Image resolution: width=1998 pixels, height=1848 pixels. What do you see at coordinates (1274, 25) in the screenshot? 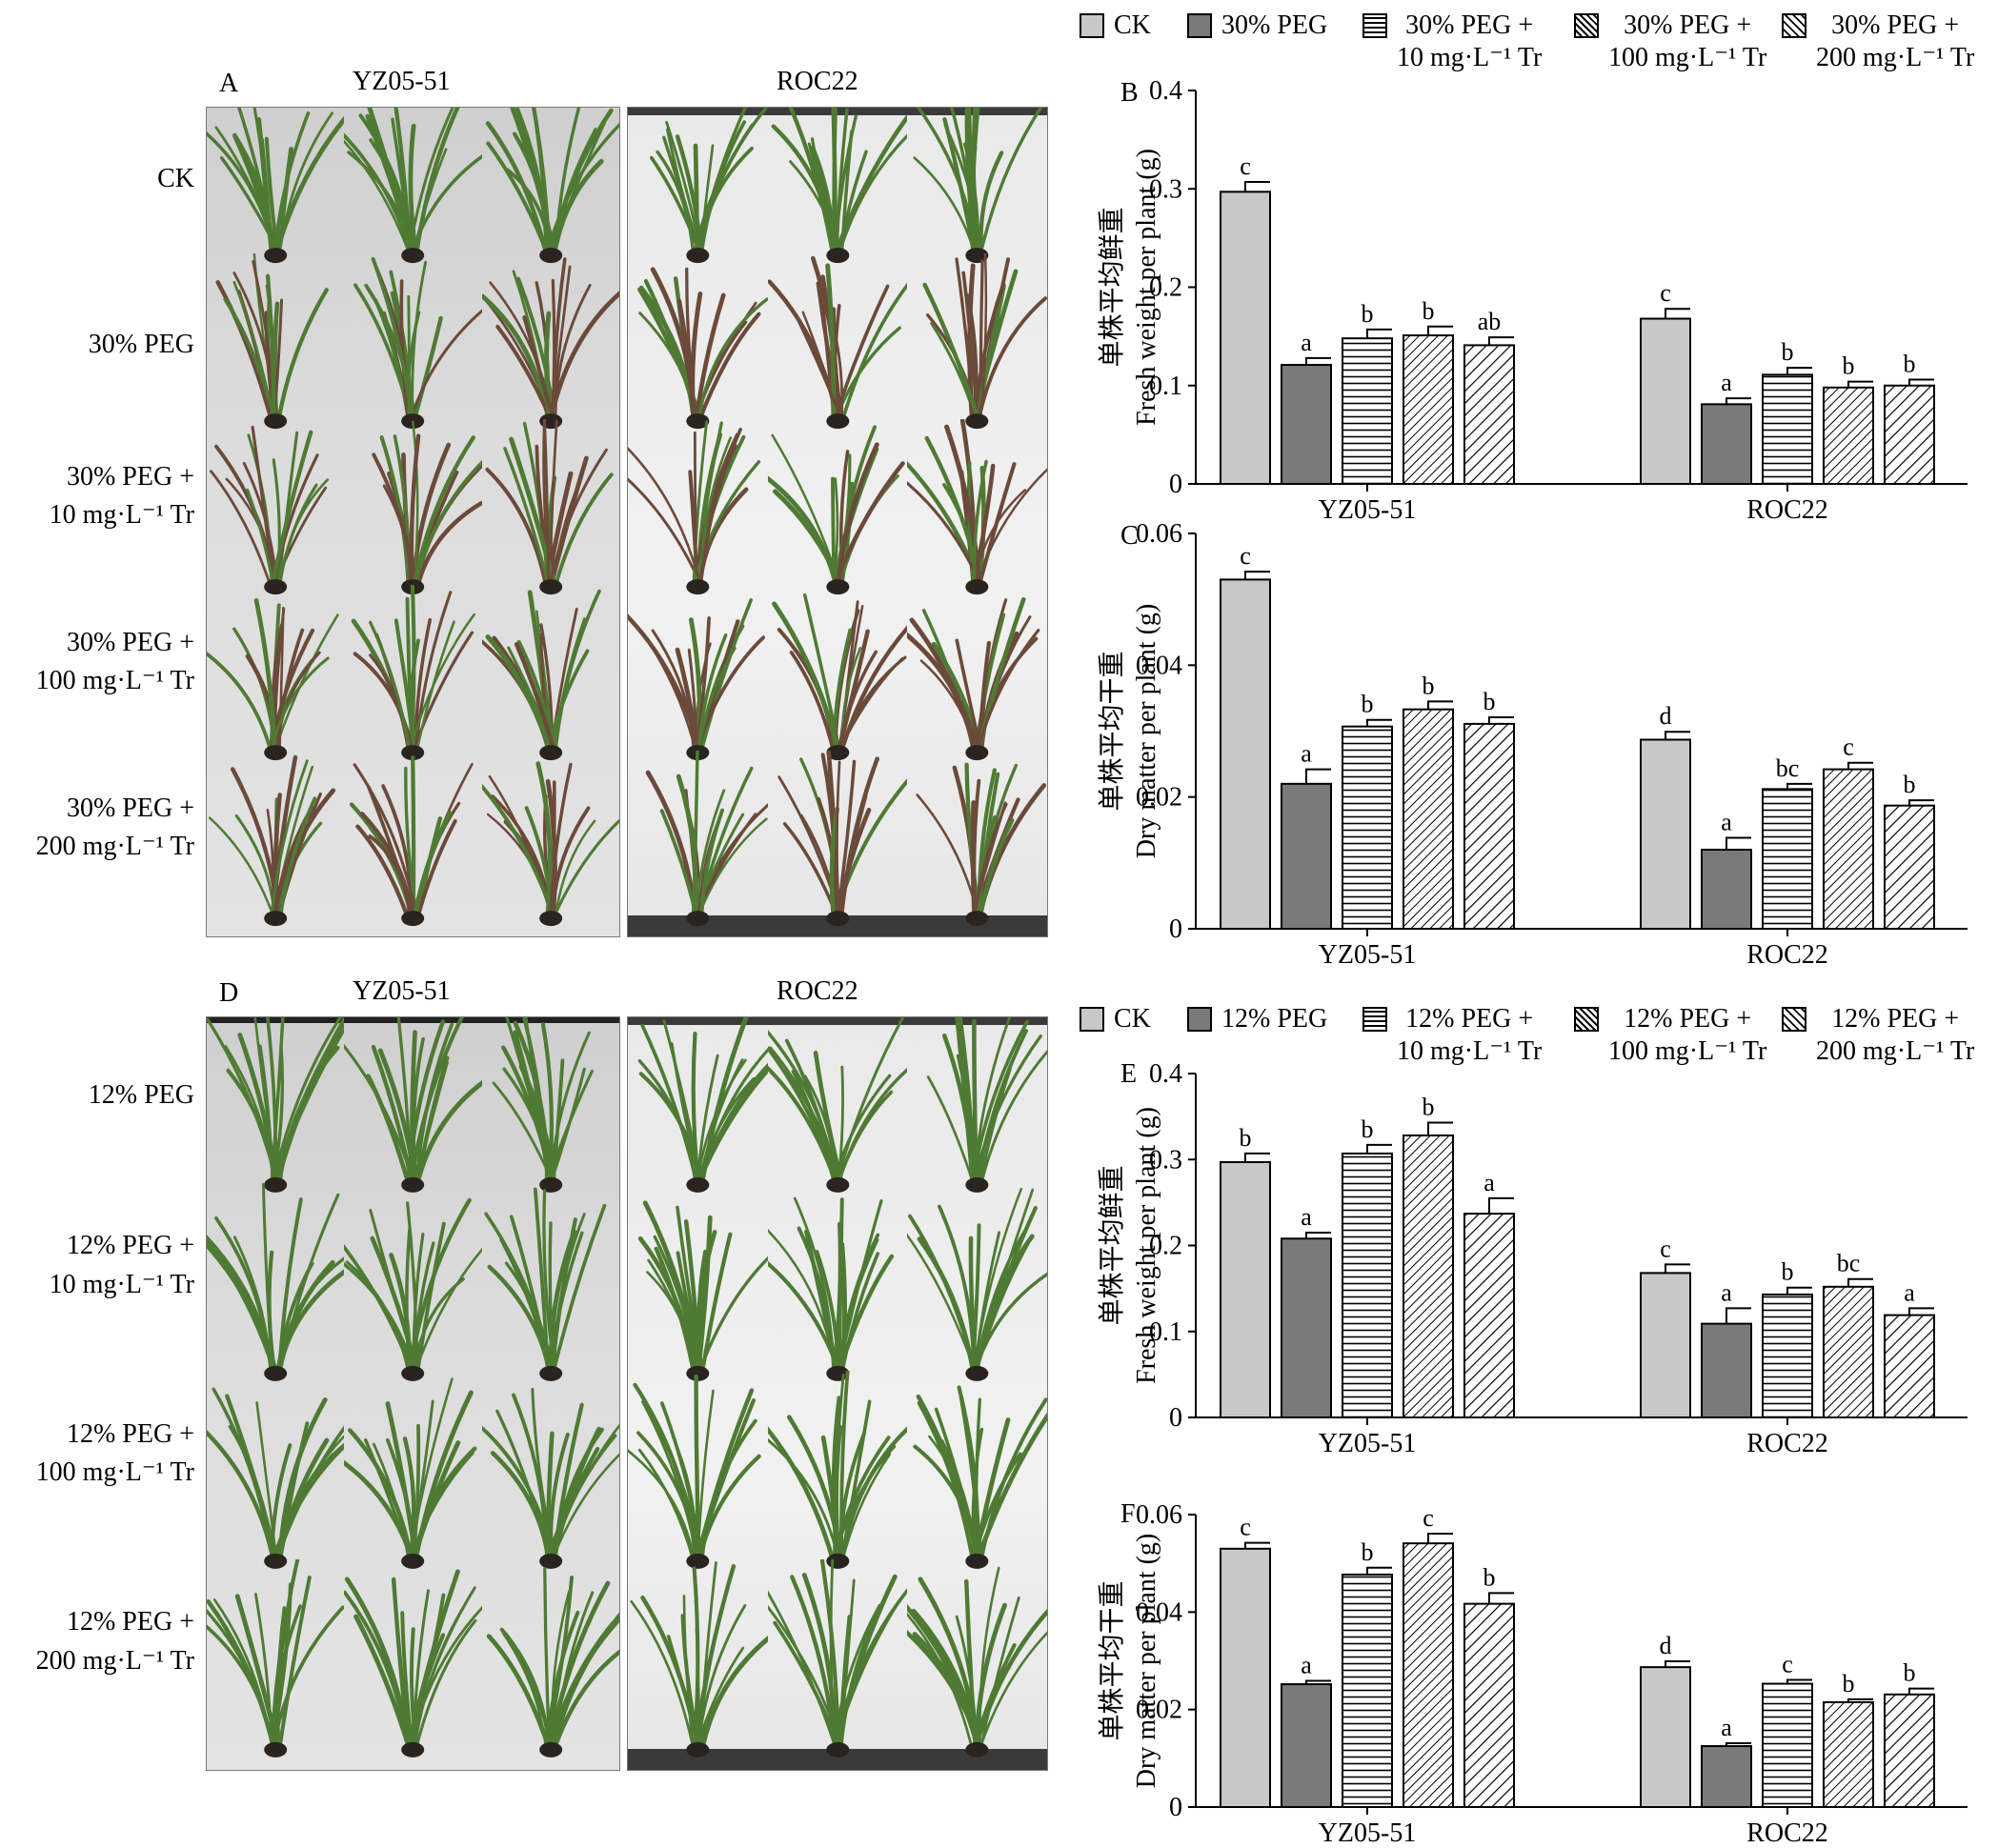
I see `label-line: 30% PEG` at bounding box center [1274, 25].